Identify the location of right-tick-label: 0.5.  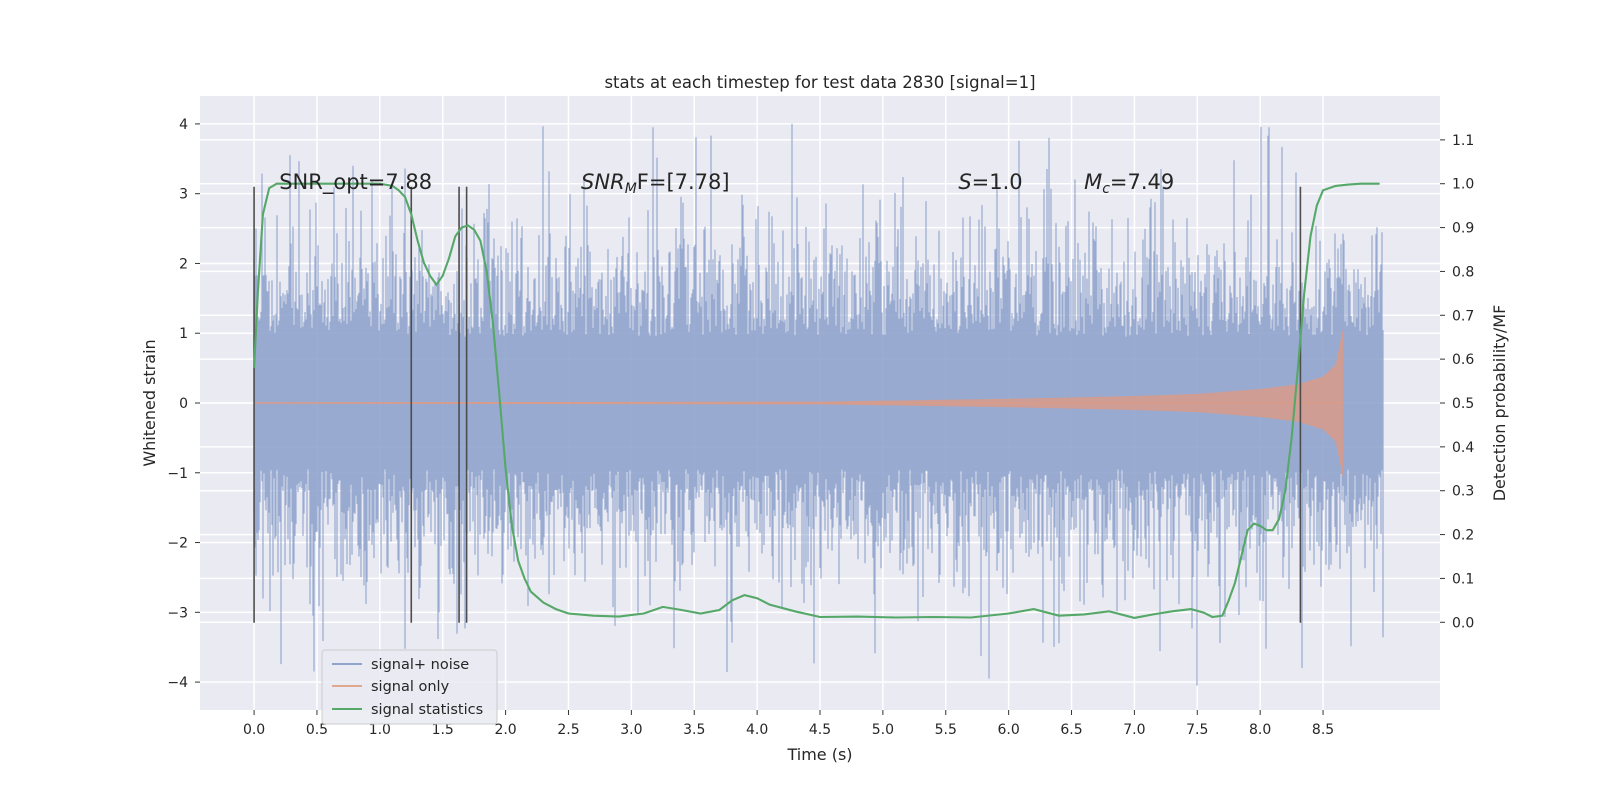
(1463, 404).